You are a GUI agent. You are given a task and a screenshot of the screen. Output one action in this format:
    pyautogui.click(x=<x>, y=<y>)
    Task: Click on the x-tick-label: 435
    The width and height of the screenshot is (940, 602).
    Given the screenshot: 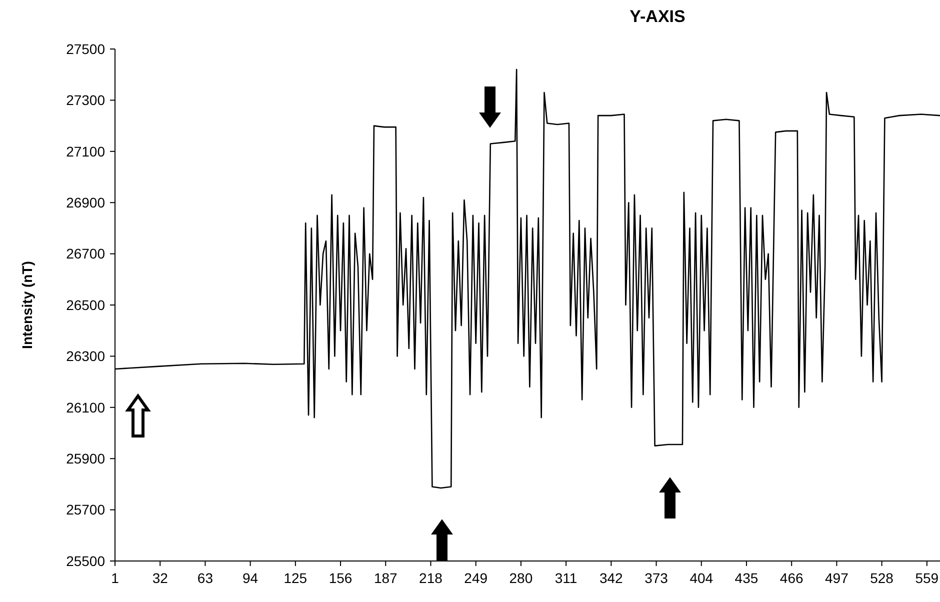 What is the action you would take?
    pyautogui.click(x=746, y=578)
    